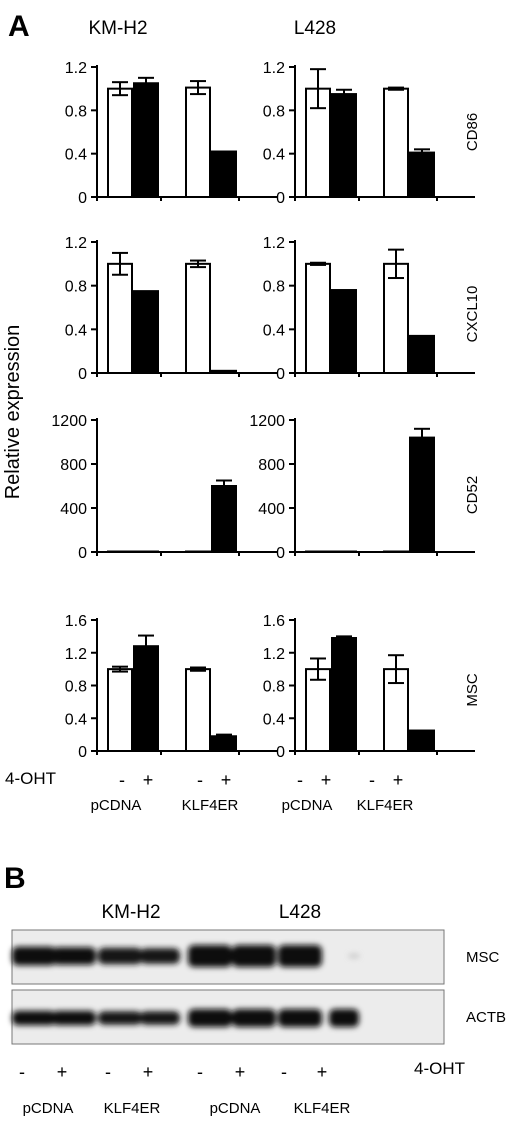  Describe the element at coordinates (76, 155) in the screenshot. I see `y-tick-label-cd86-km-h2-1: 0.4` at that location.